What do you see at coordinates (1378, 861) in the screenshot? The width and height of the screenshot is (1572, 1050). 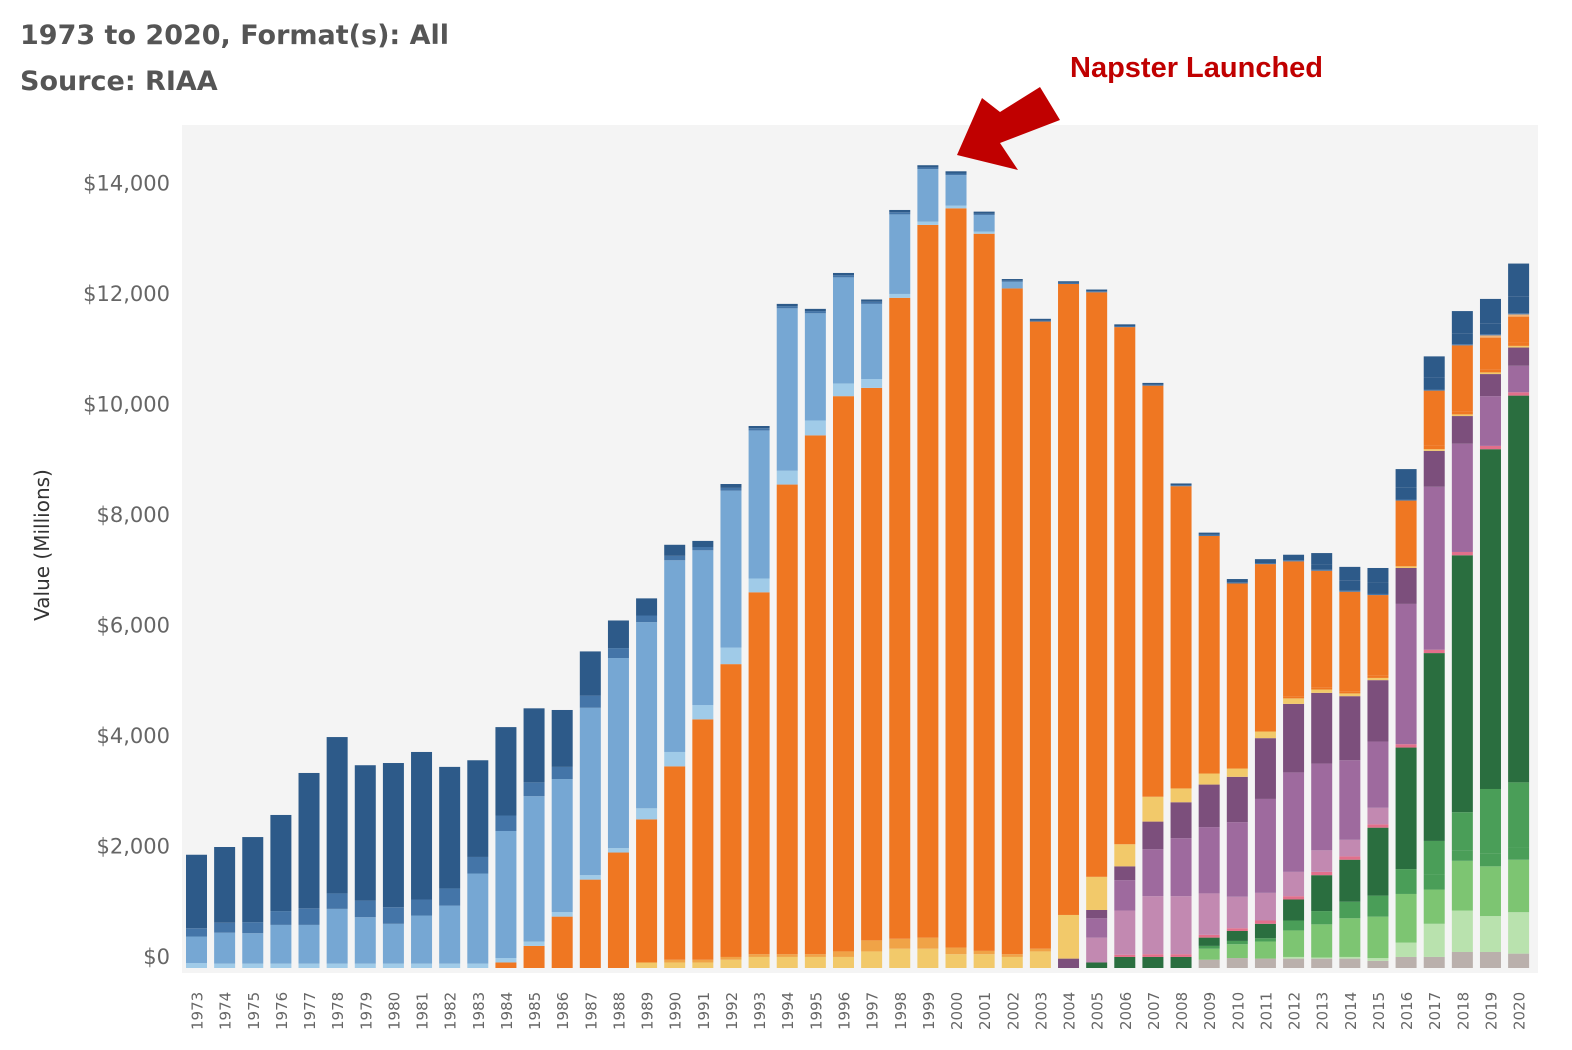 I see `bar-segment-2015-s5` at bounding box center [1378, 861].